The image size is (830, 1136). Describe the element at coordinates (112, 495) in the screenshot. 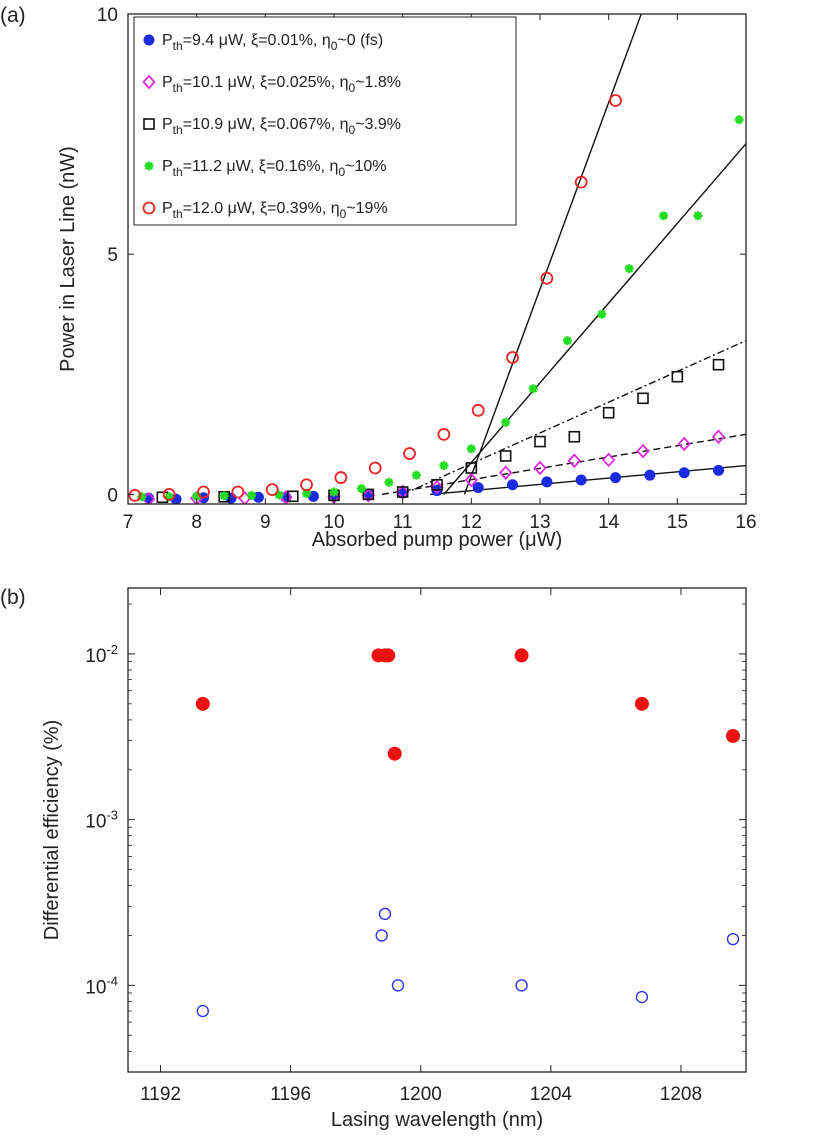

I see `y-tick-label: 0` at that location.